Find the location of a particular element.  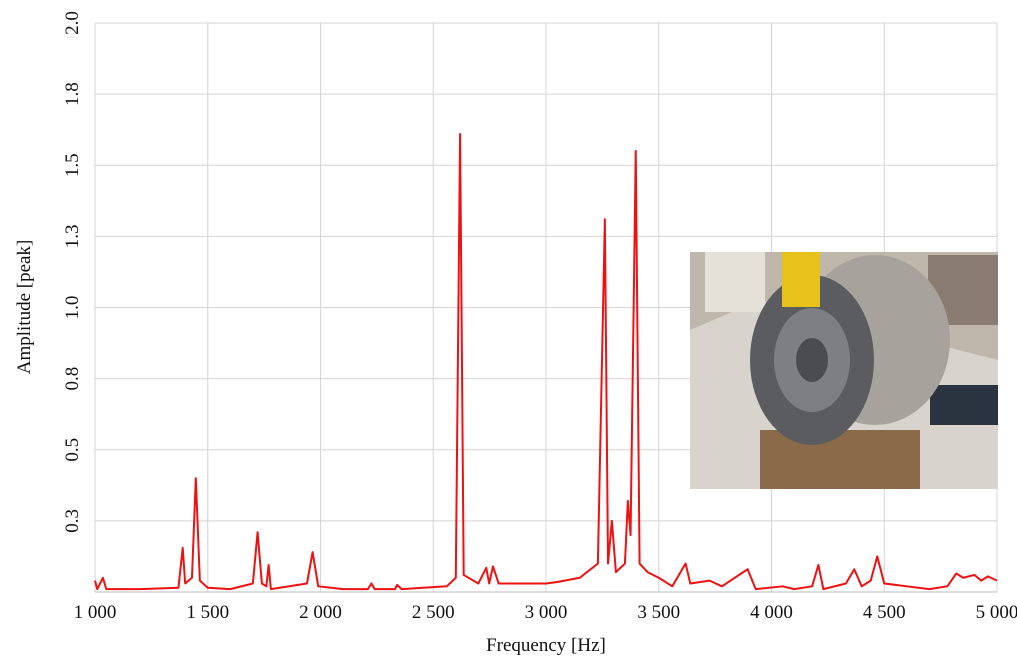

photo-wall is located at coordinates (735, 282).